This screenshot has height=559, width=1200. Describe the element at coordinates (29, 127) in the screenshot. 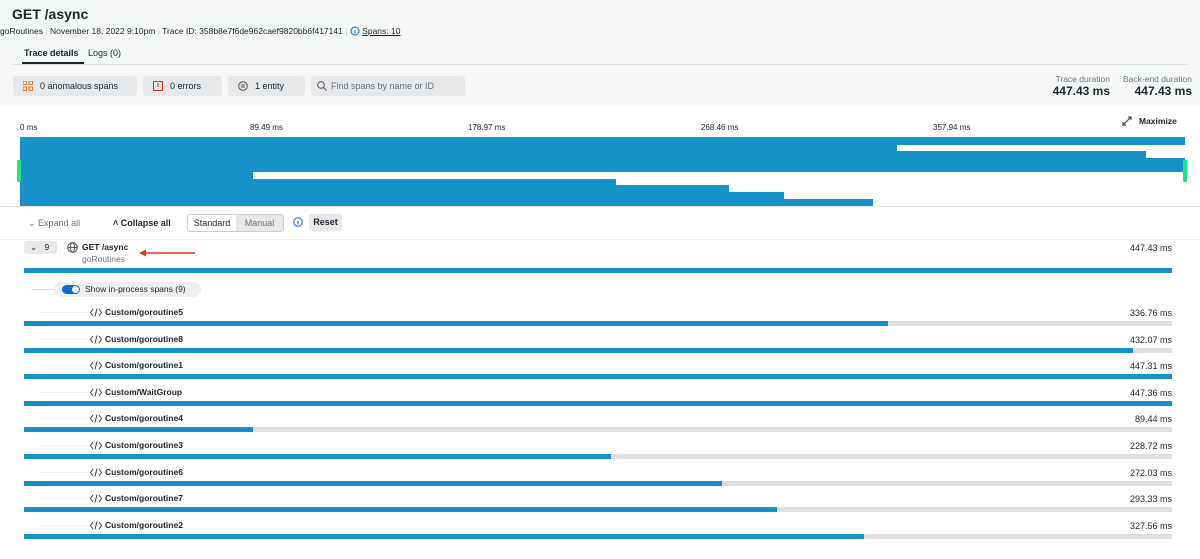

I see `timeline-tick: 0 ms` at that location.